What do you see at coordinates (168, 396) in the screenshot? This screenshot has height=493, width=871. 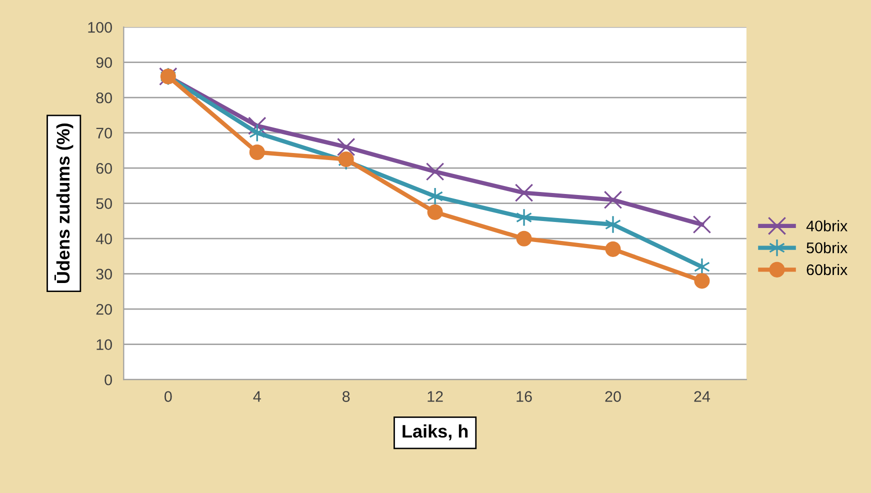 I see `x-tick-label: 0` at bounding box center [168, 396].